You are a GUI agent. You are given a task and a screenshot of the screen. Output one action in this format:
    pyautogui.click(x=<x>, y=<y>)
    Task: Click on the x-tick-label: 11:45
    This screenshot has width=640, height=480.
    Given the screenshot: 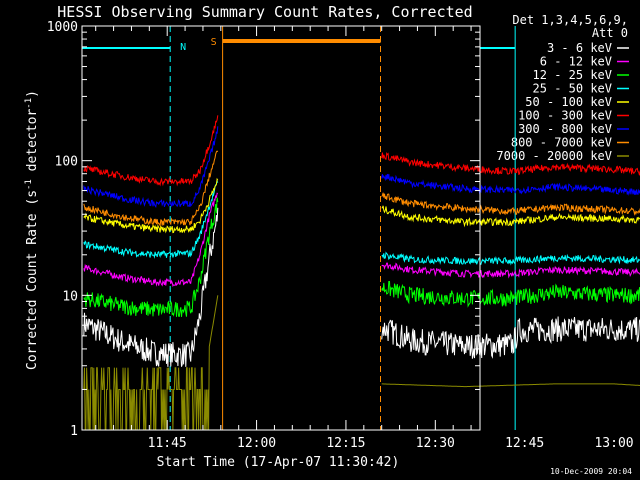 What is the action you would take?
    pyautogui.click(x=167, y=443)
    